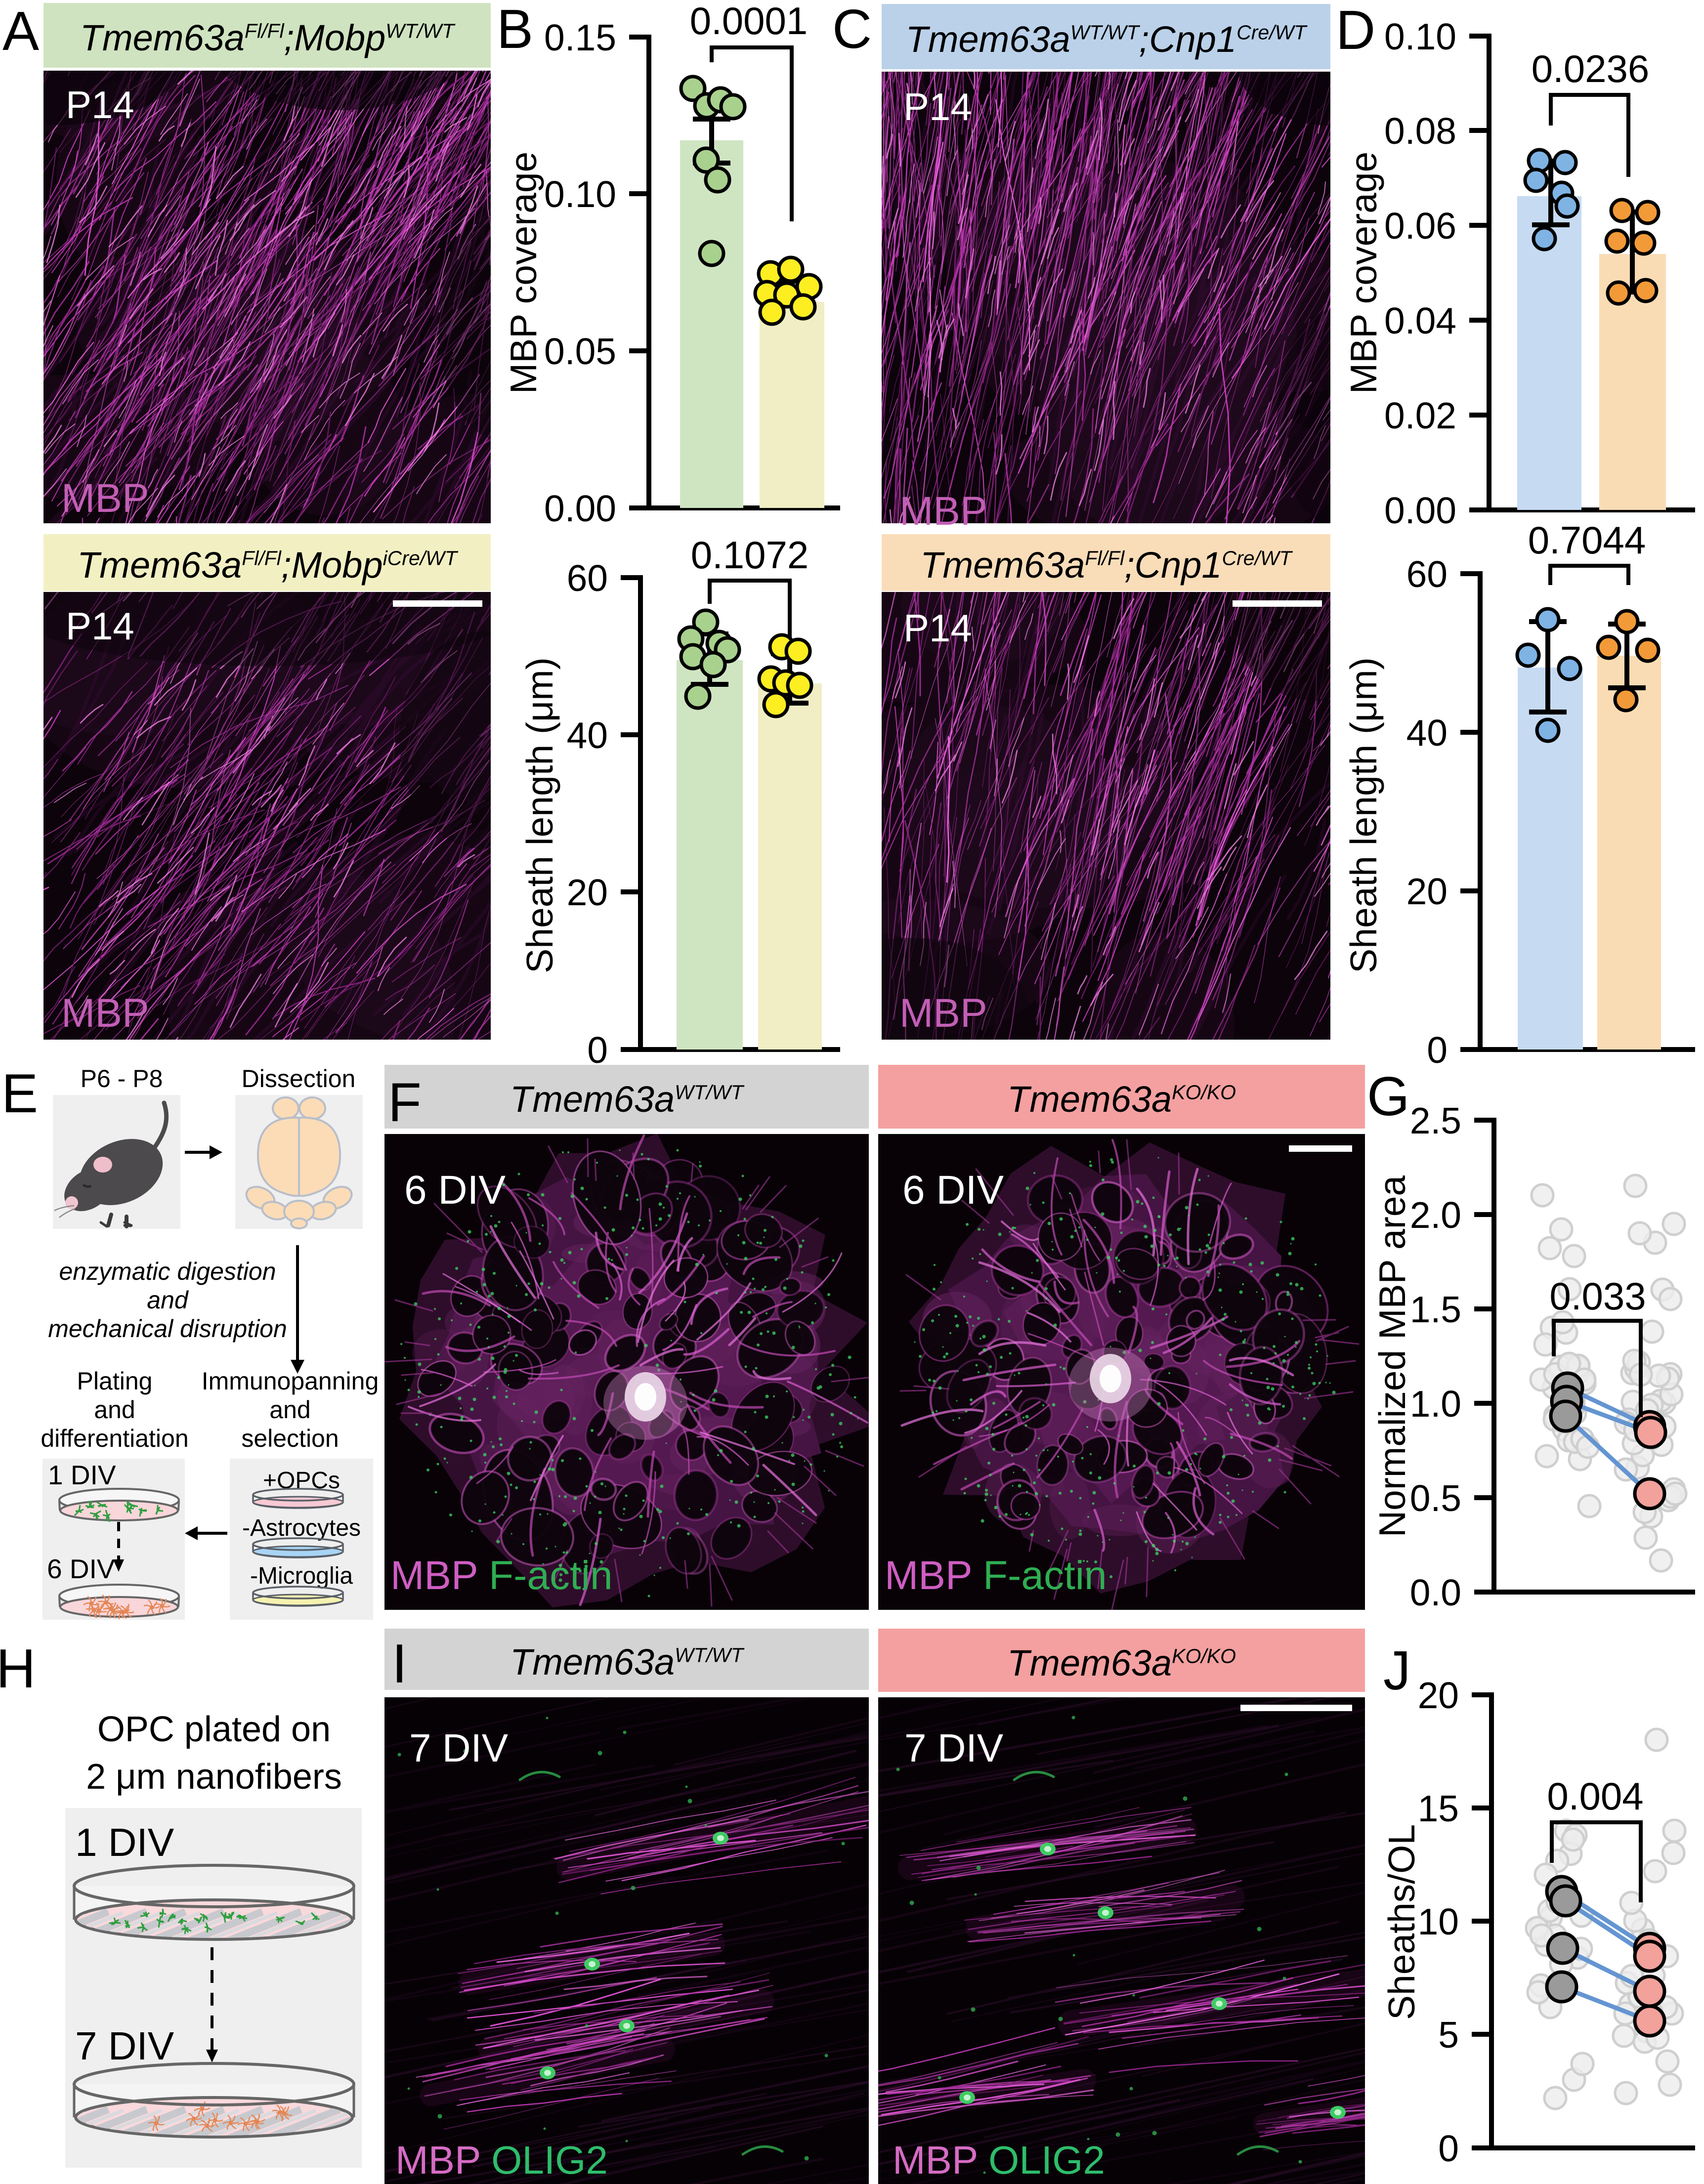  What do you see at coordinates (1591, 68) in the screenshot?
I see `svg-text: 0.0236` at bounding box center [1591, 68].